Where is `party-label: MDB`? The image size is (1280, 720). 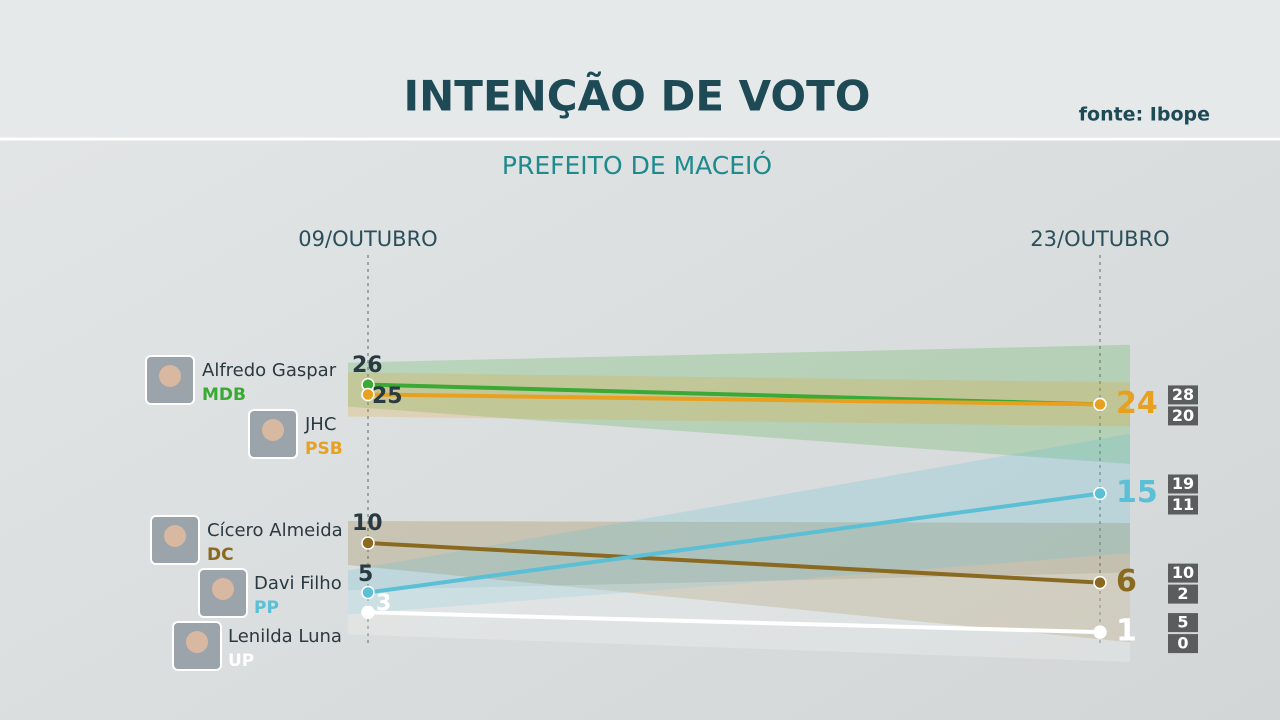 party-label: MDB is located at coordinates (224, 395).